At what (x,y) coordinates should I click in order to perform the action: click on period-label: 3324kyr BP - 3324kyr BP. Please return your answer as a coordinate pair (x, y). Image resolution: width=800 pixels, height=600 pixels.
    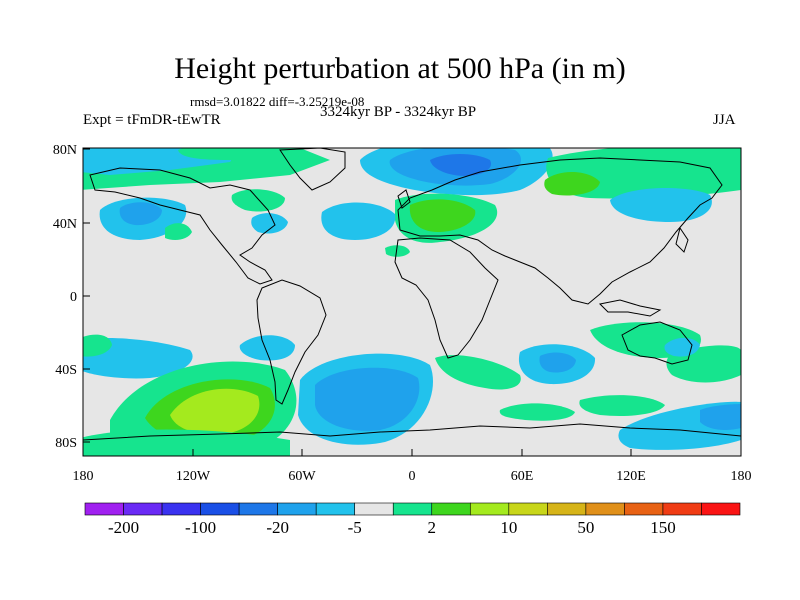
    Looking at the image, I should click on (398, 112).